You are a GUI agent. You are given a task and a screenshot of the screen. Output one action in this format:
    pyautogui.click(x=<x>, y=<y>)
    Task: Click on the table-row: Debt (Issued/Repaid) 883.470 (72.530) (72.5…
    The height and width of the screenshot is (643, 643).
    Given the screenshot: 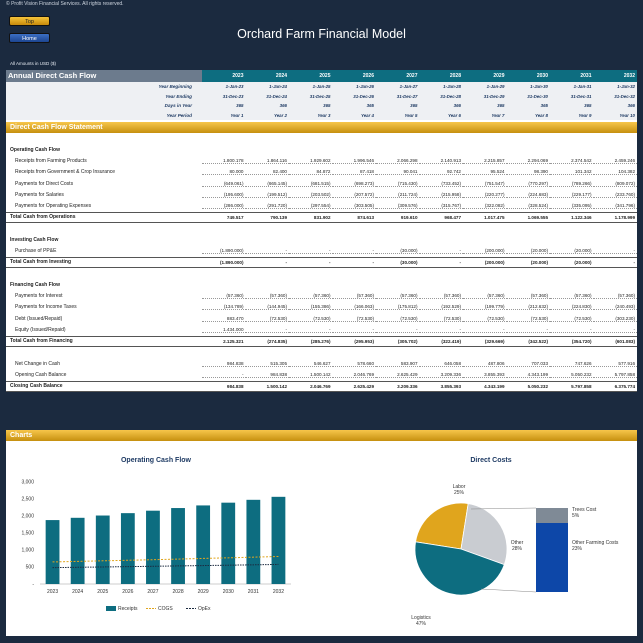 What is the action you would take?
    pyautogui.click(x=321, y=318)
    